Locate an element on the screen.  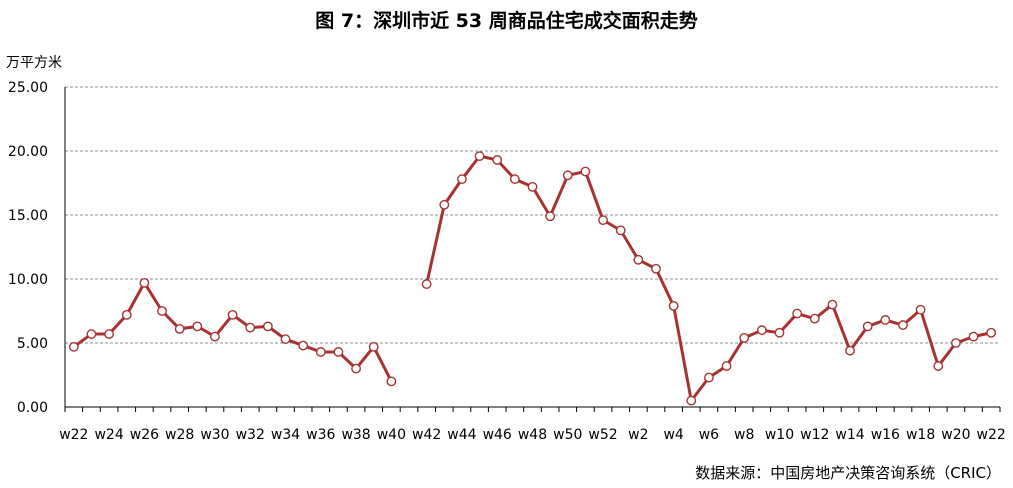
x-tick-label: w50 is located at coordinates (567, 435).